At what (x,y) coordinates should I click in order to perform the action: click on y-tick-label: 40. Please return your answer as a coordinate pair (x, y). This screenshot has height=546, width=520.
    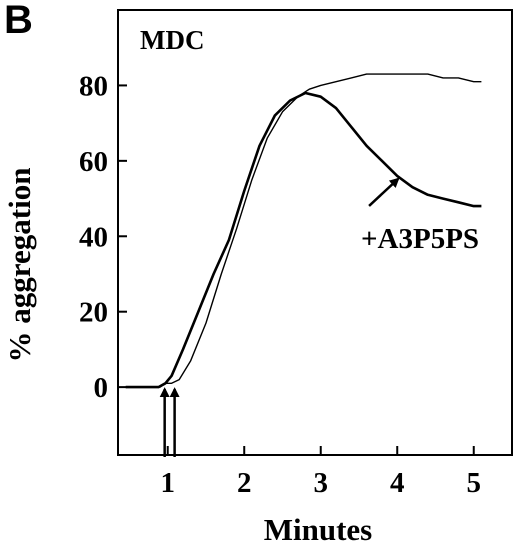
    Looking at the image, I should click on (93, 237).